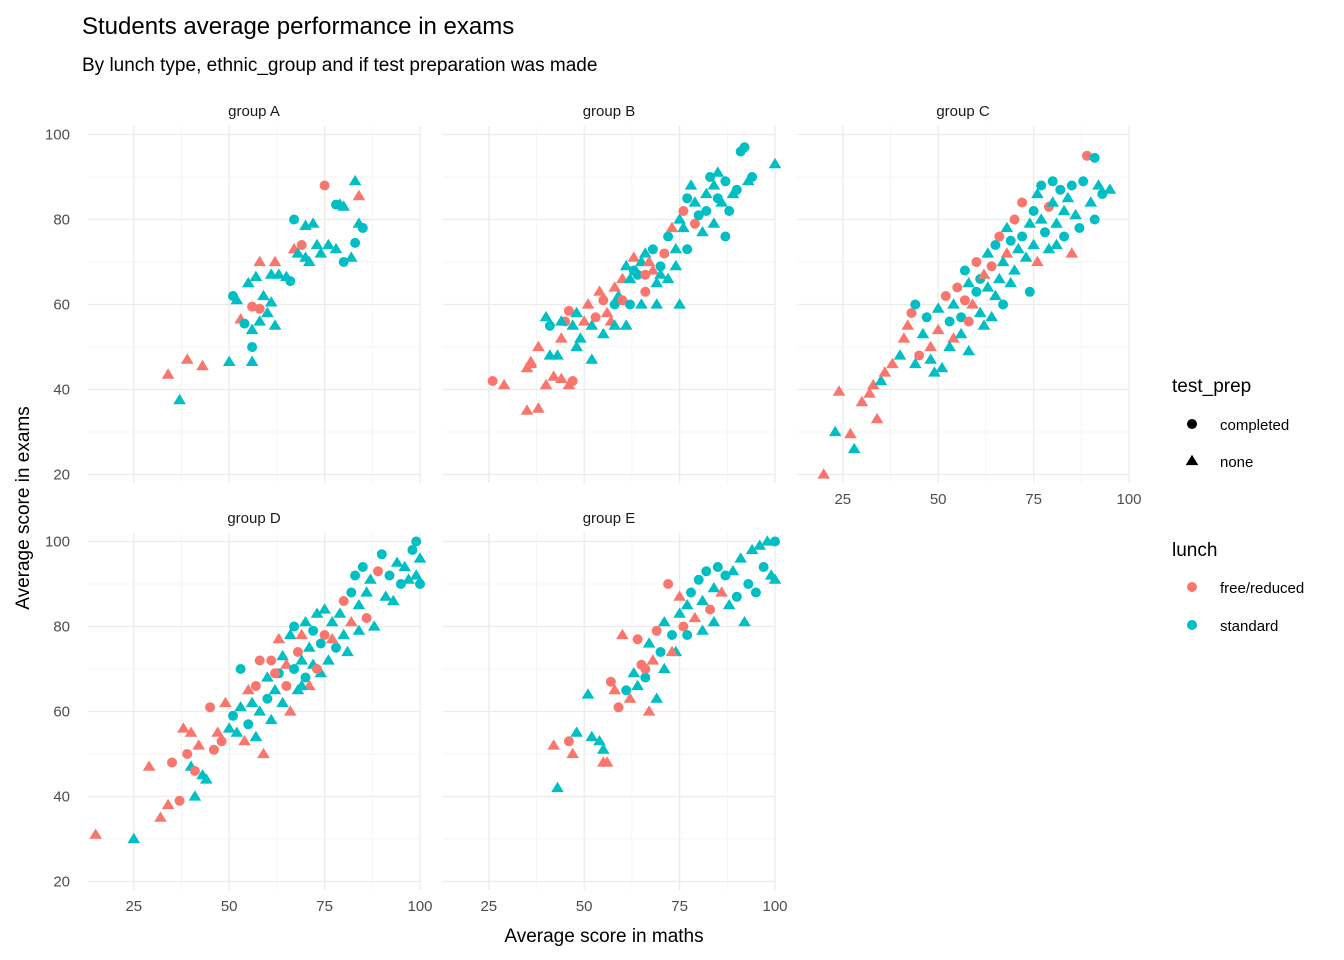 This screenshot has width=1344, height=960. I want to click on facet-label: group A, so click(254, 111).